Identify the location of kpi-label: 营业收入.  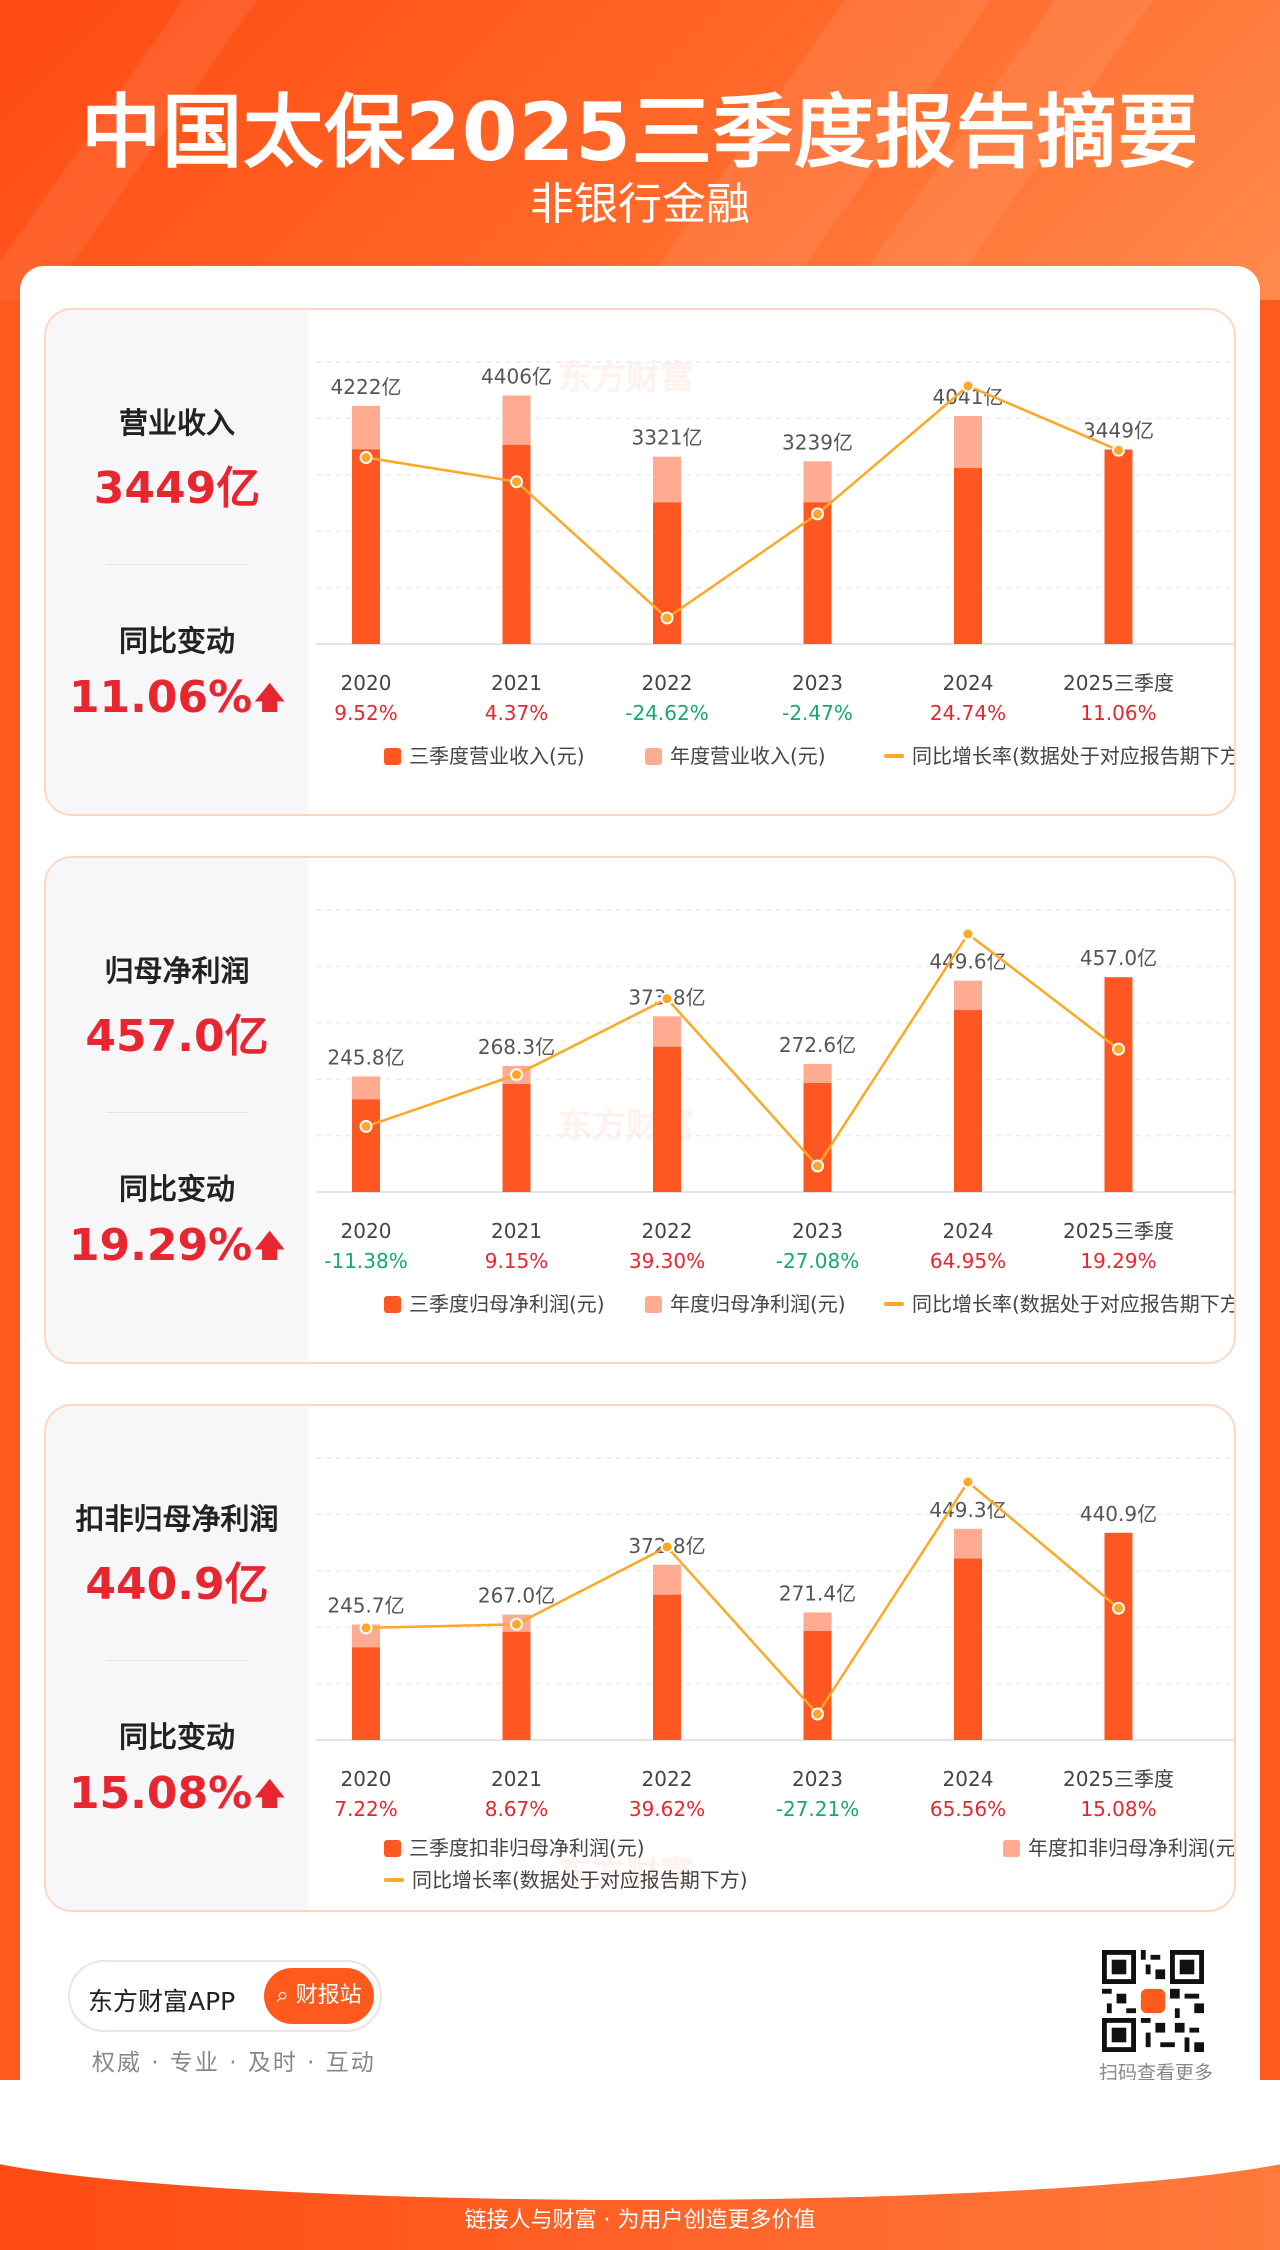
(176, 423).